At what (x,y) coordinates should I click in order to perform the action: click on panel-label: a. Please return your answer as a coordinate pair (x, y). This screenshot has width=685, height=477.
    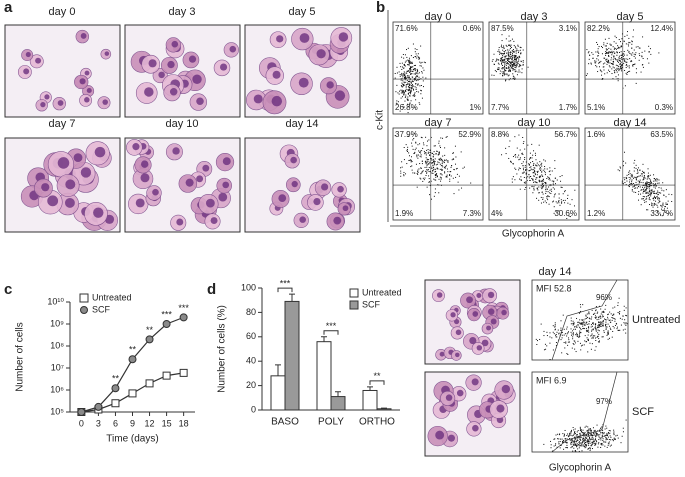
    Looking at the image, I should click on (8, 8).